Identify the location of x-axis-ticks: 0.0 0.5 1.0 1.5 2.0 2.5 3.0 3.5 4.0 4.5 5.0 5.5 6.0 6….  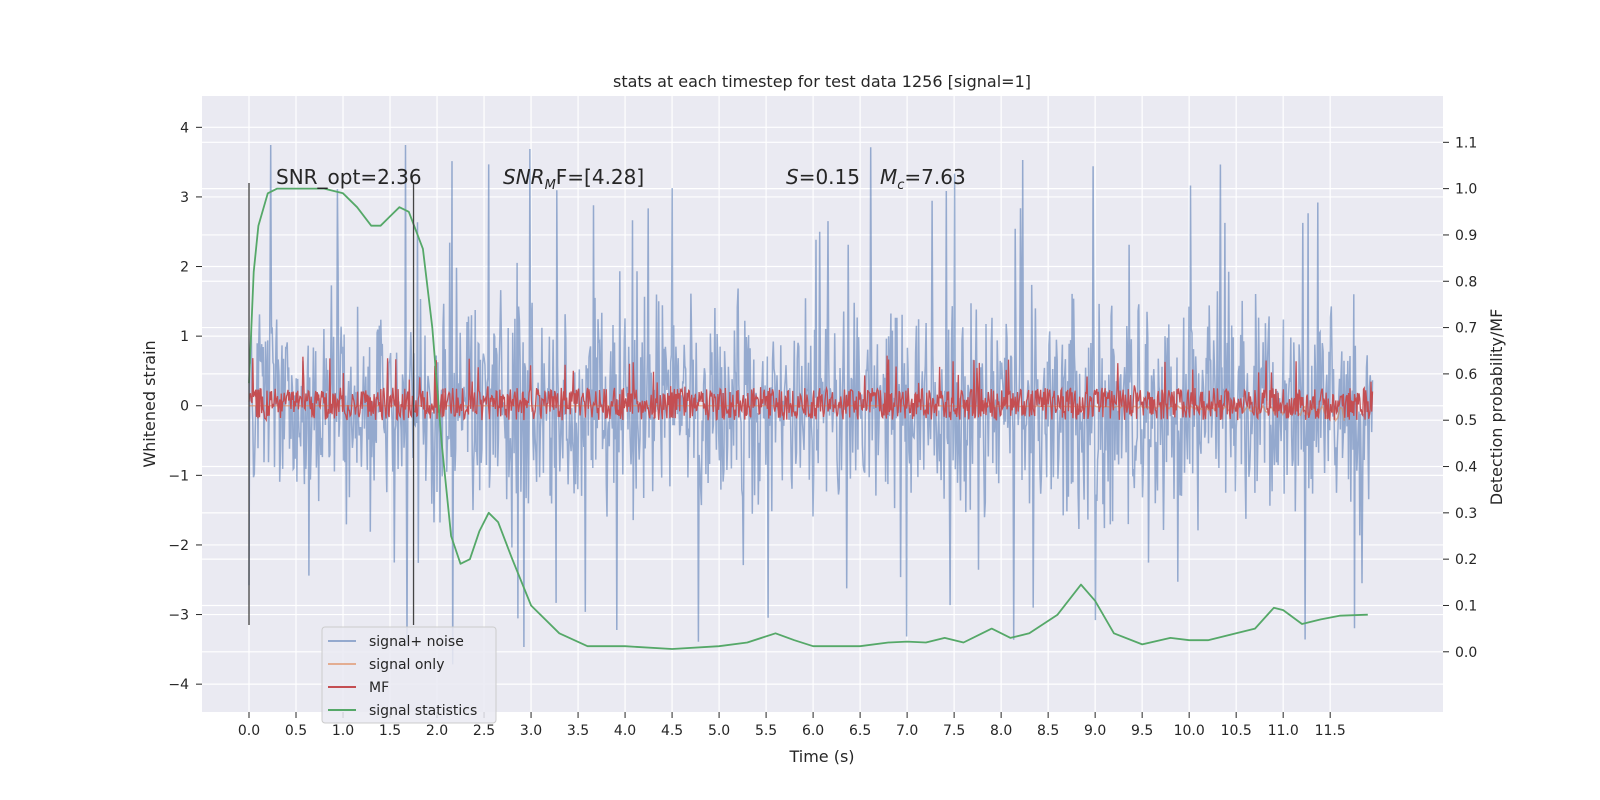
(792, 725).